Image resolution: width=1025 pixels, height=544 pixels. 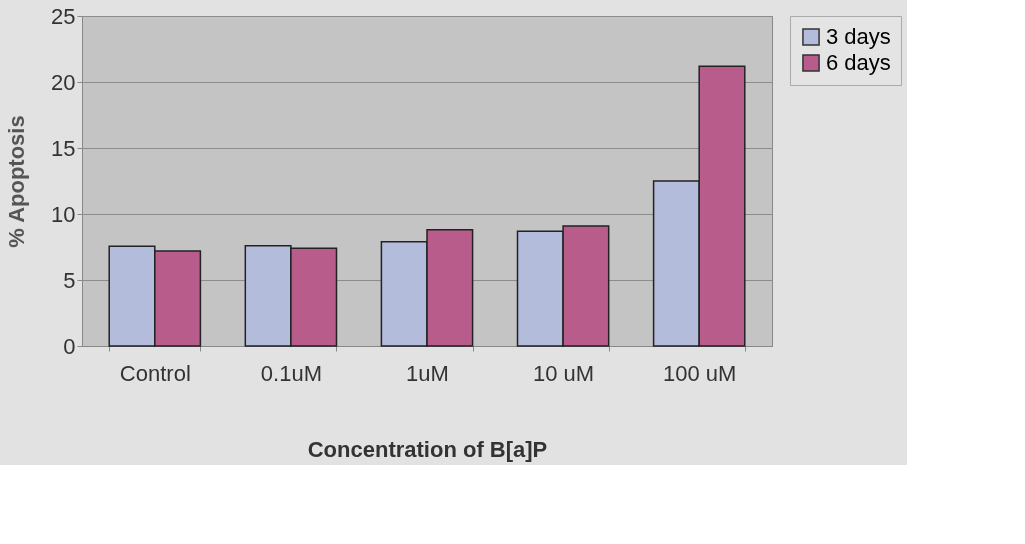 What do you see at coordinates (69, 280) in the screenshot?
I see `y-tick-label: 5` at bounding box center [69, 280].